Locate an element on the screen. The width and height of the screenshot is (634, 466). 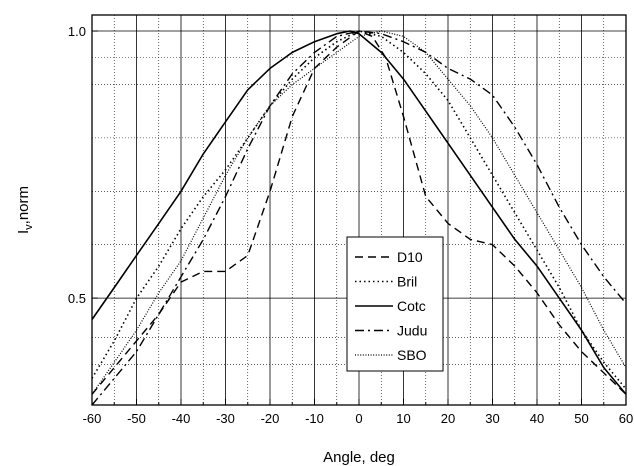
x-tick-label: 50 is located at coordinates (581, 418).